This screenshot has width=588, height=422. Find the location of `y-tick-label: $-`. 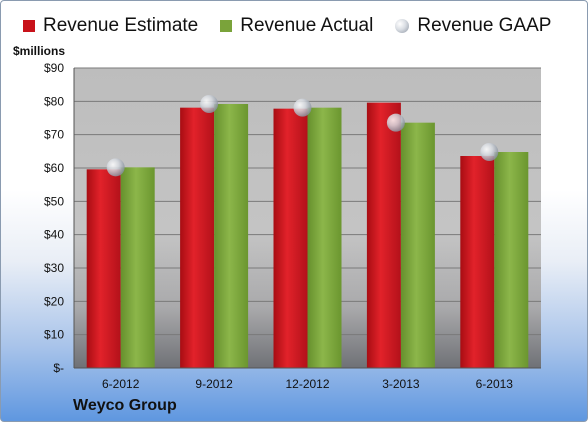

y-tick-label: $- is located at coordinates (58, 368).